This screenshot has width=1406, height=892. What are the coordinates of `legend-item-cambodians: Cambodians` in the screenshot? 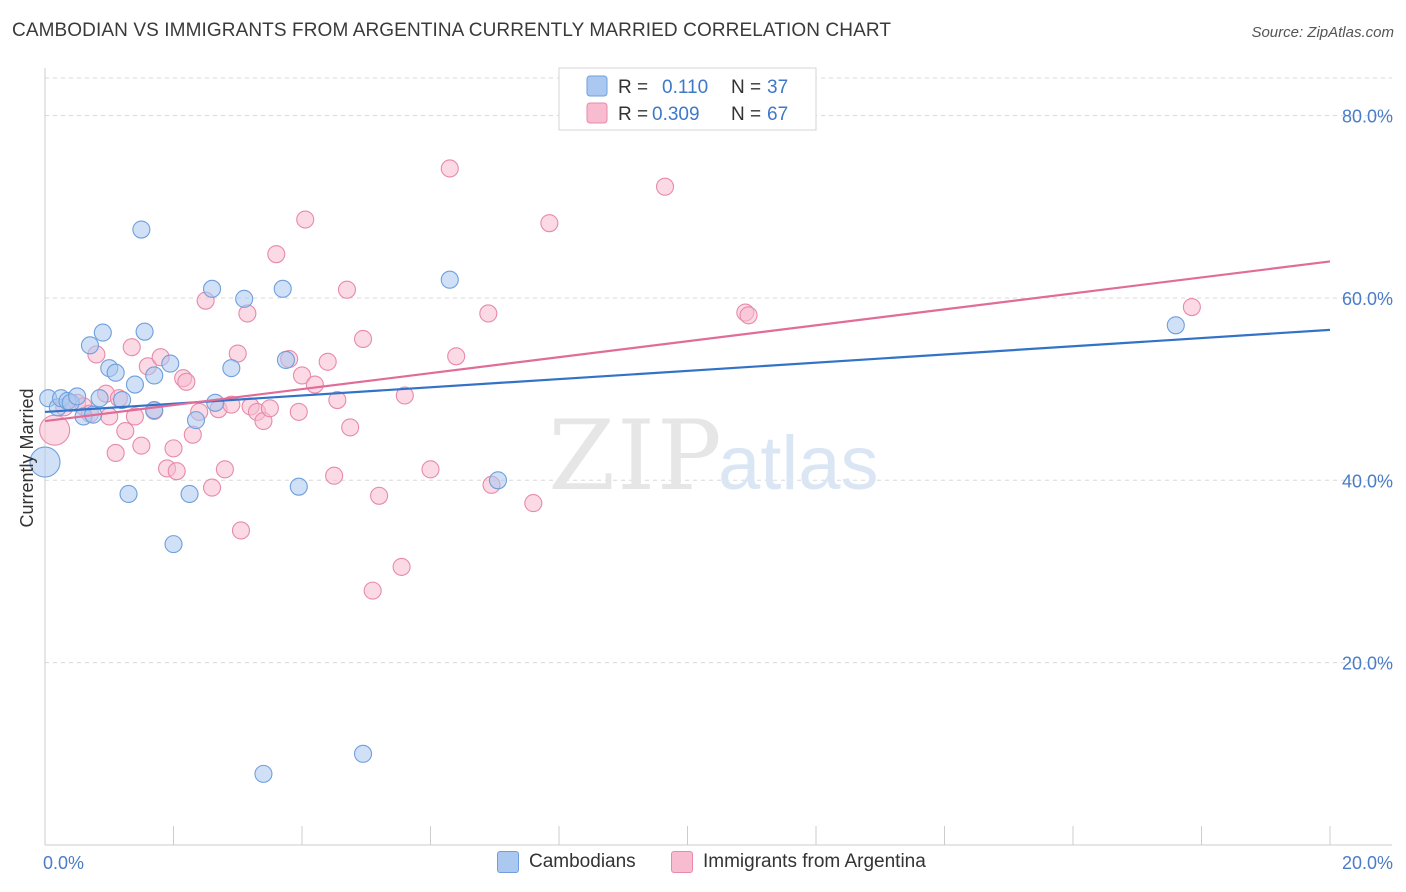 It's located at (566, 862).